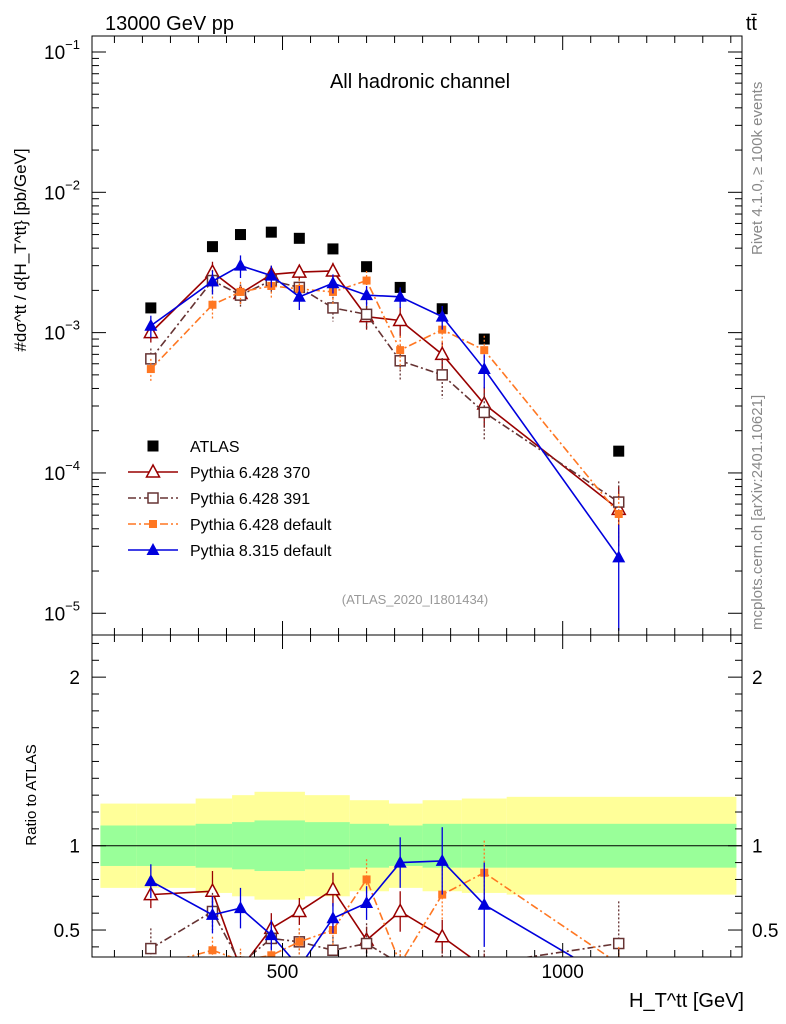  What do you see at coordinates (757, 847) in the screenshot?
I see `ratio-y-tick-label-right: 1` at bounding box center [757, 847].